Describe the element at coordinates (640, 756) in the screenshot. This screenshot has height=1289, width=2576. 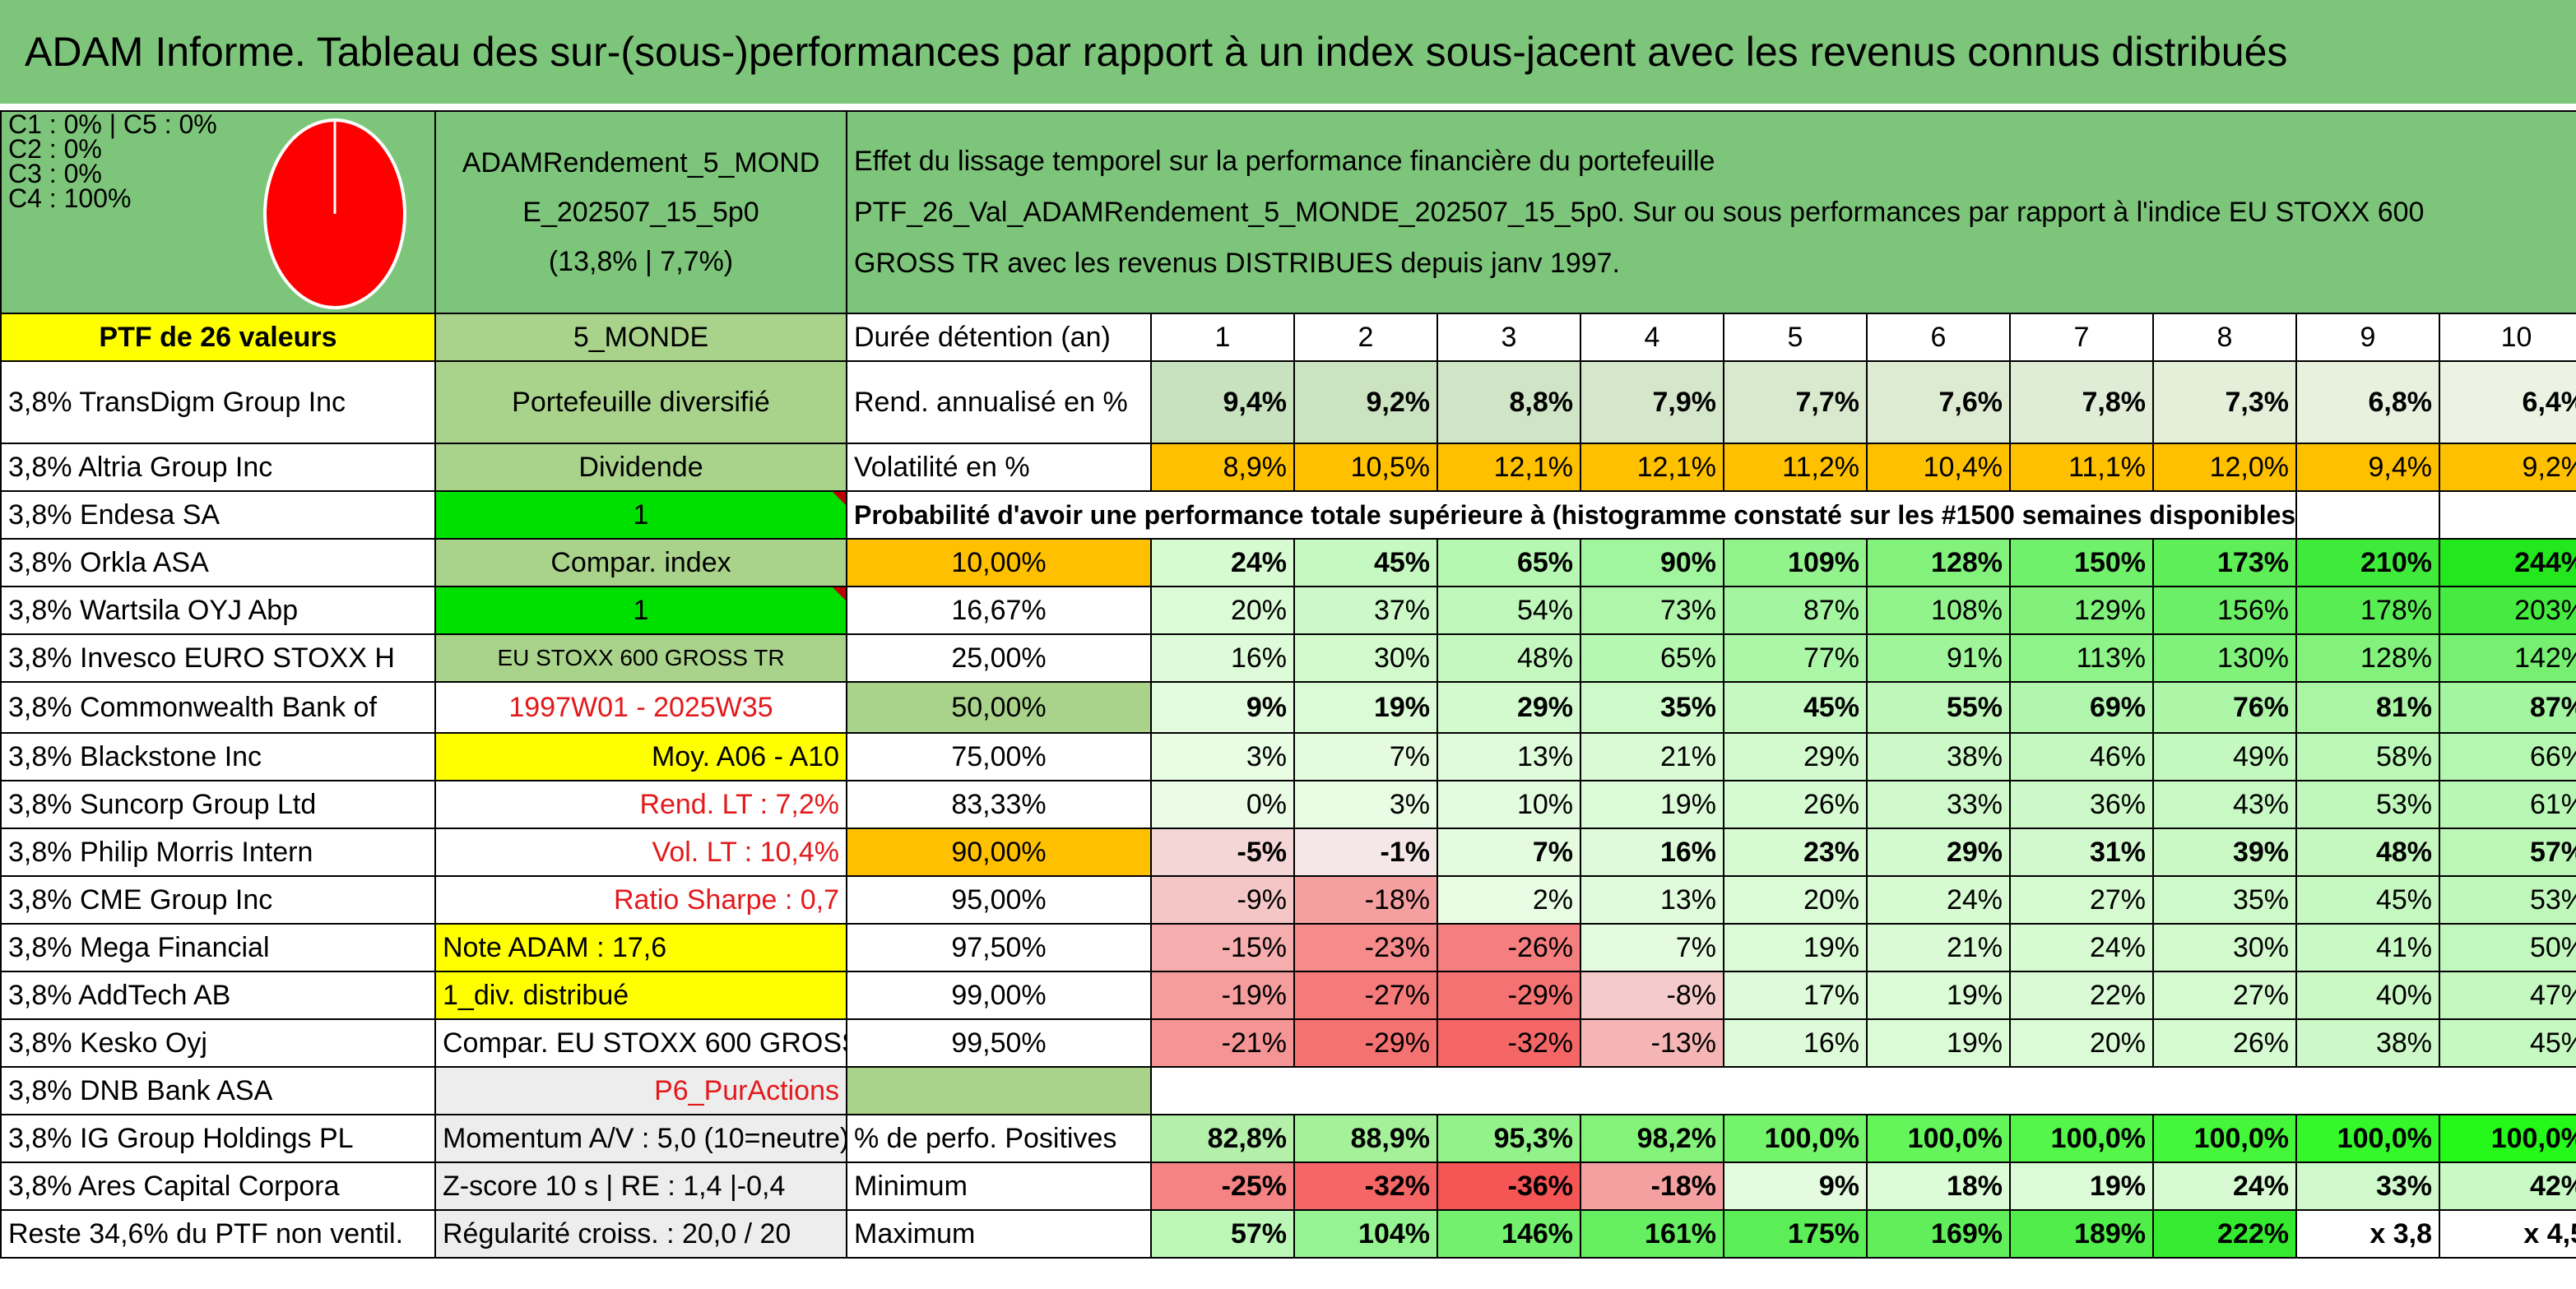
I see `portfolio-info: Moy. A06 - A10` at that location.